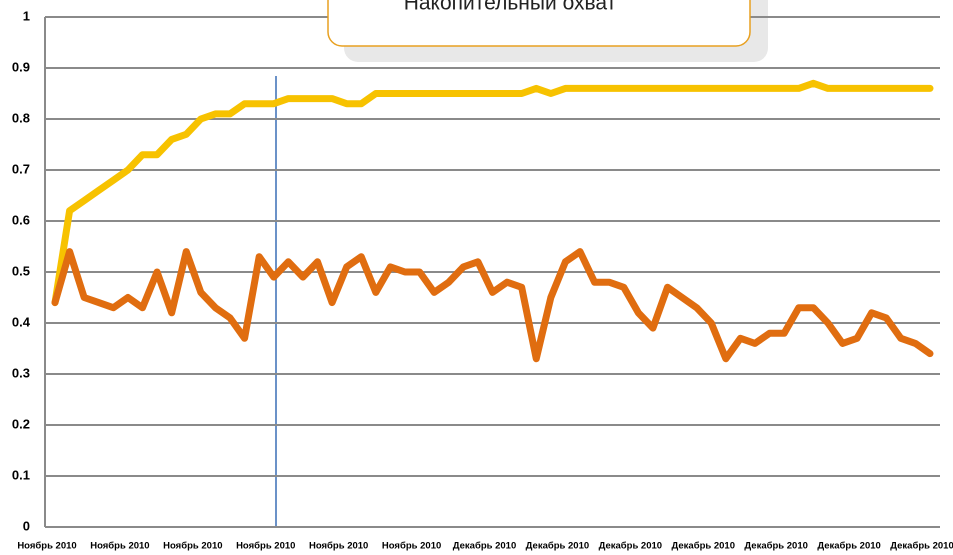 The height and width of the screenshot is (555, 953). Describe the element at coordinates (21, 321) in the screenshot. I see `y-tick-label: 0.4` at that location.